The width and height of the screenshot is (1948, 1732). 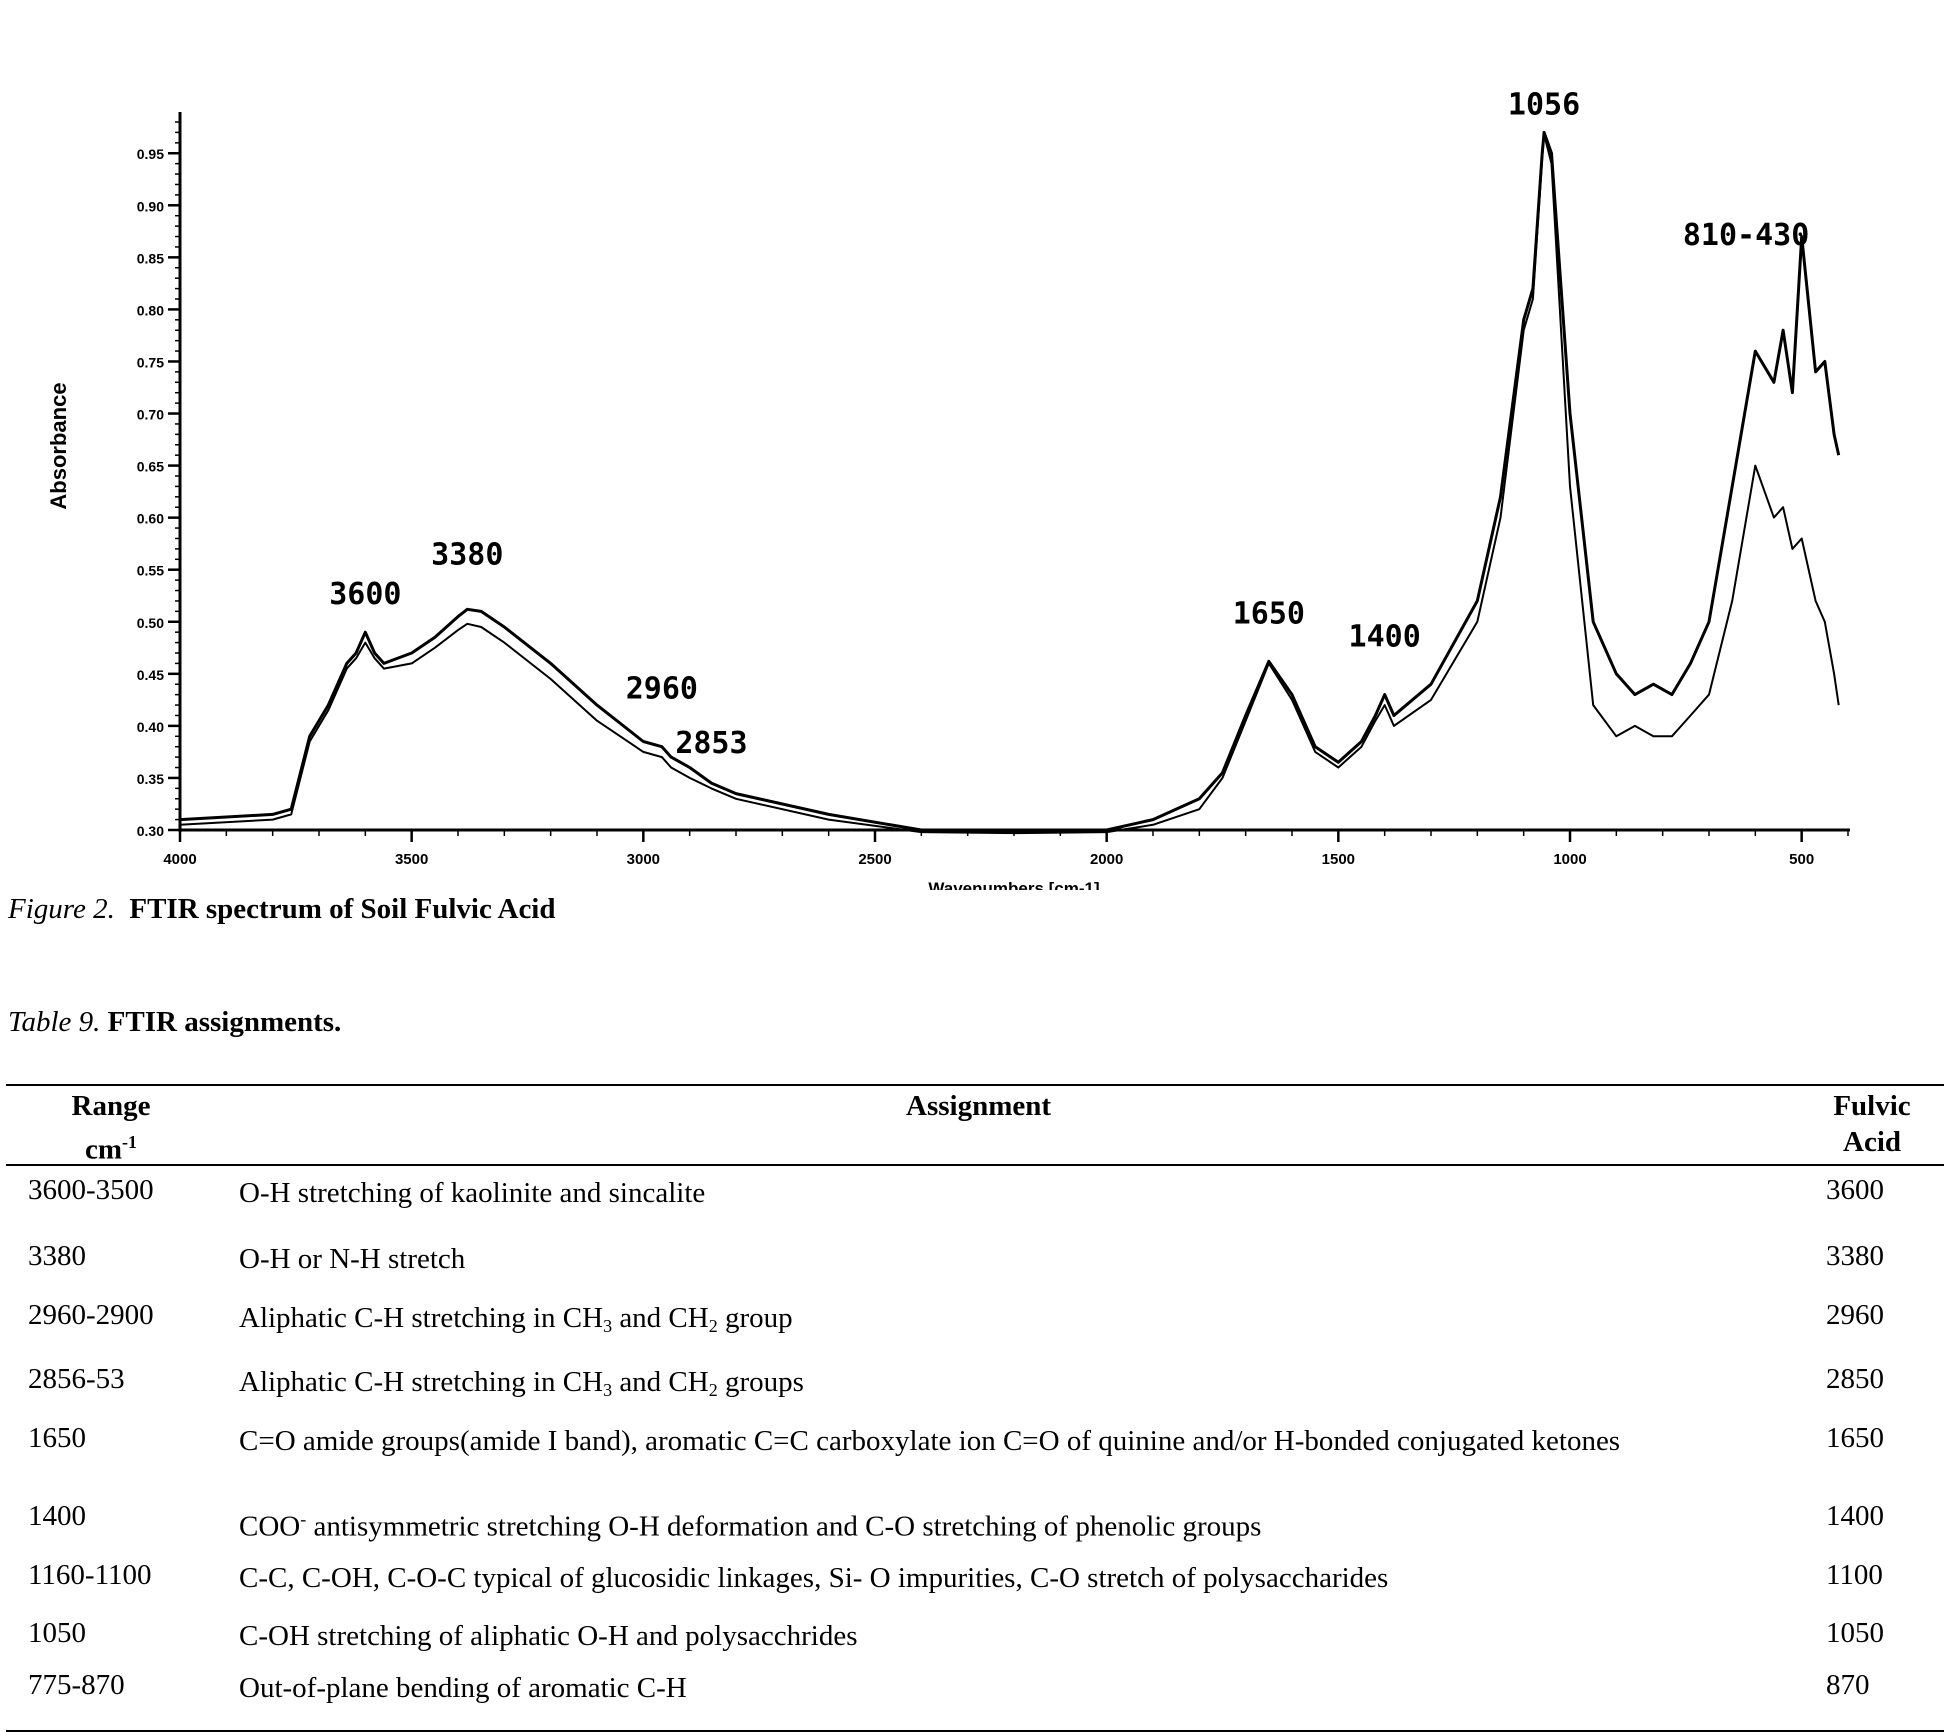 I want to click on cell-range: 1400, so click(x=57, y=1516).